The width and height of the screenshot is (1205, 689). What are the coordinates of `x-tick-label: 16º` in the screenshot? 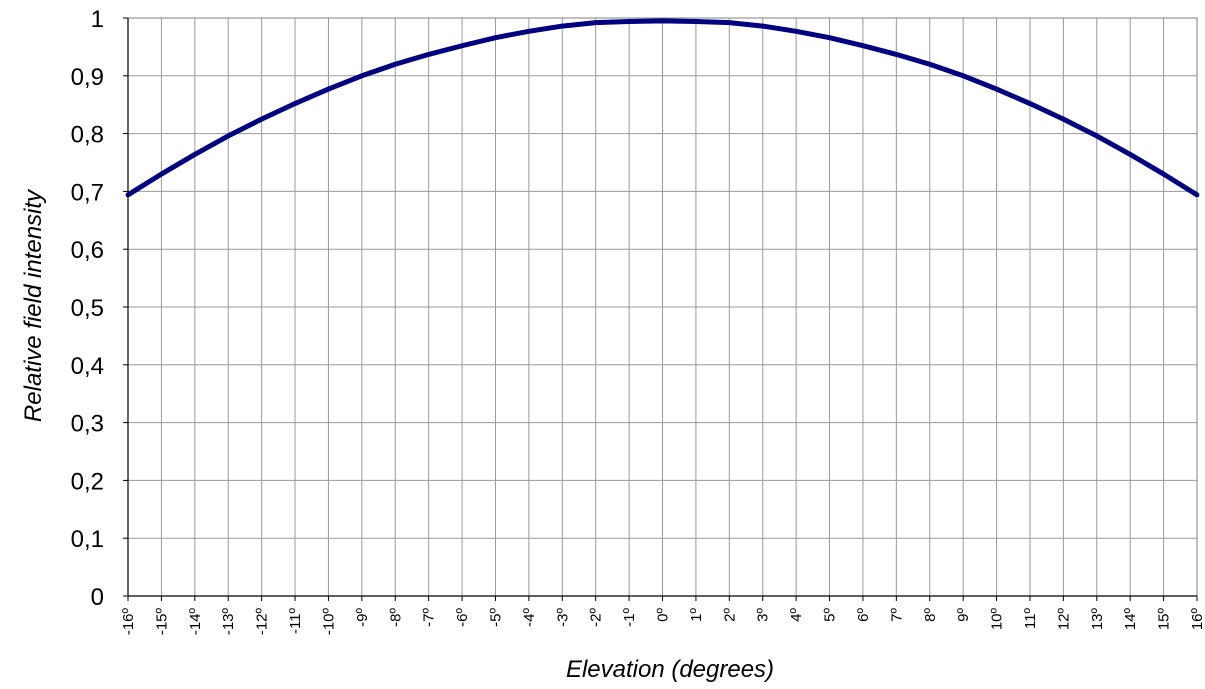 It's located at (1197, 618).